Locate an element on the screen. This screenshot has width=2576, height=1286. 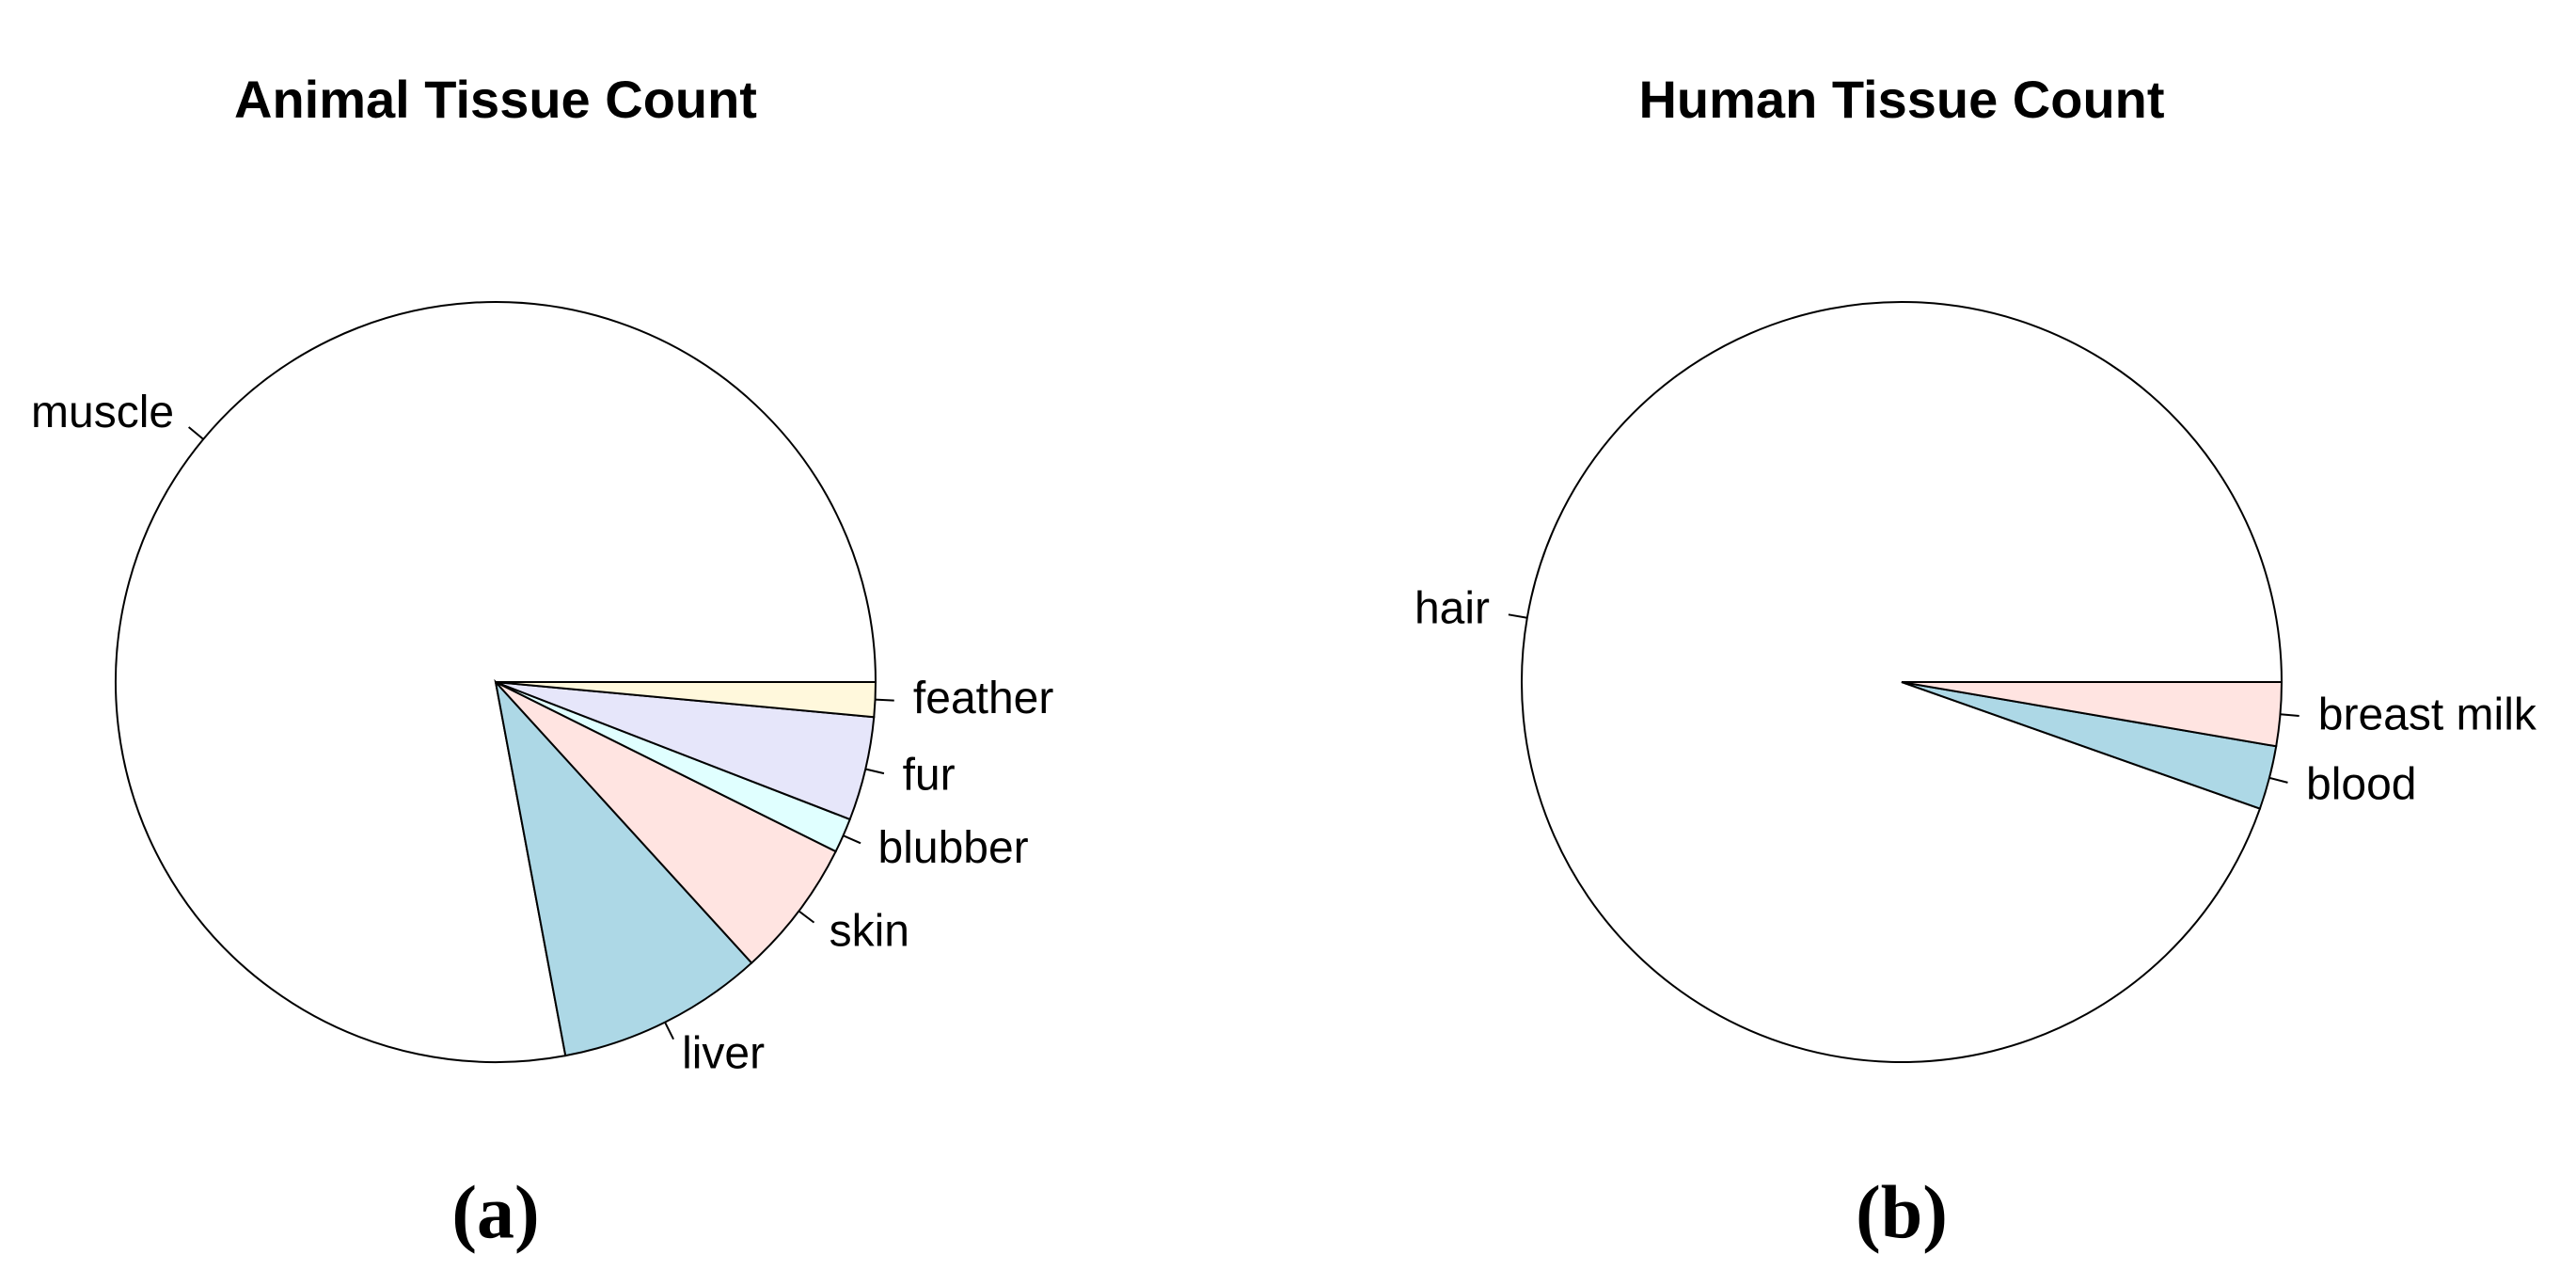
slice-label: blood is located at coordinates (2361, 785).